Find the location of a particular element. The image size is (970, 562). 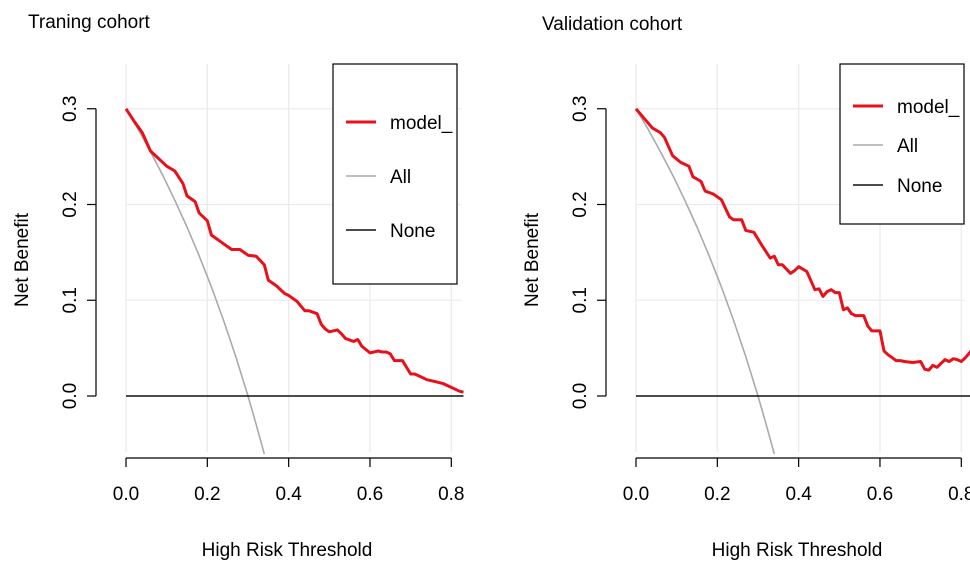

chart-title: Traning cohort is located at coordinates (89, 22).